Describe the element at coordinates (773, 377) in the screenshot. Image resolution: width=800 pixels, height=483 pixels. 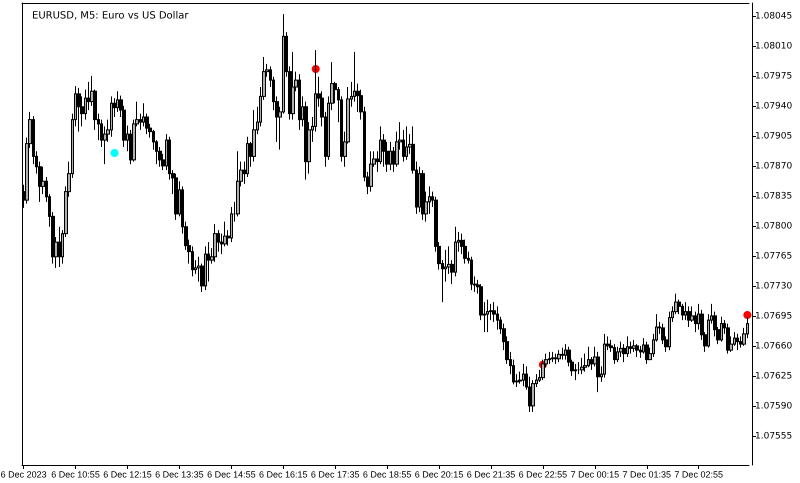
I see `y-tick-label: 1.07625` at that location.